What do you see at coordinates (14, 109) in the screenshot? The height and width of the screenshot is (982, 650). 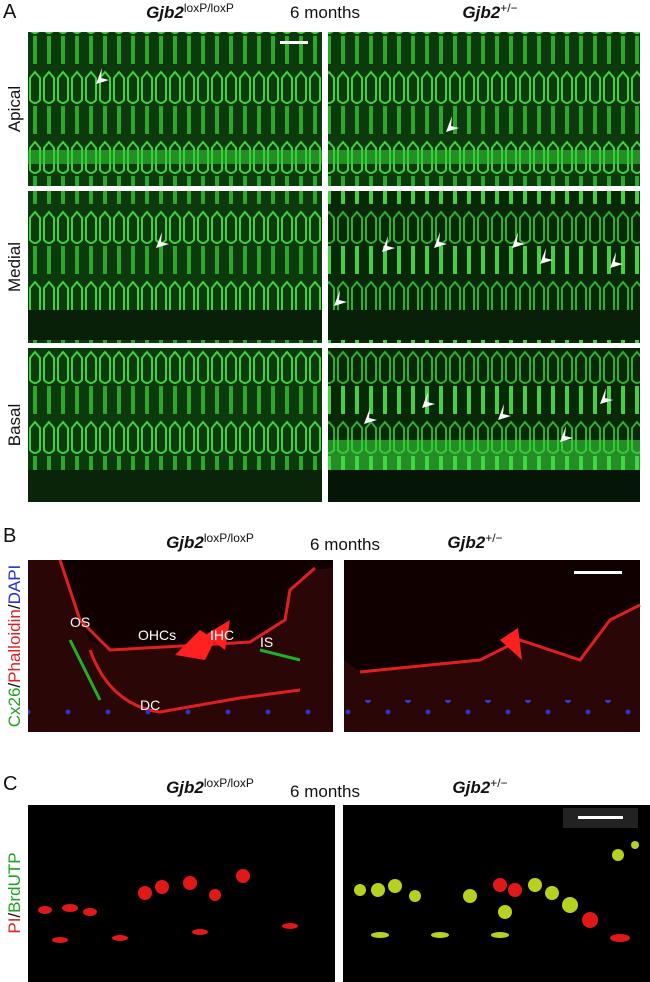 I see `row-label: Apical` at bounding box center [14, 109].